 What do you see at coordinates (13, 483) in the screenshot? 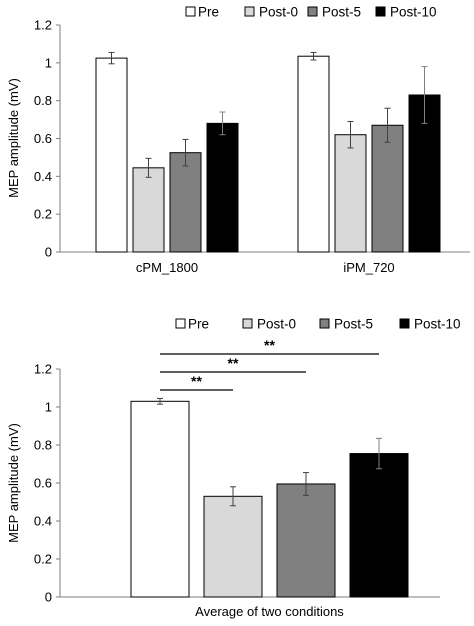
I see `chart2-y-axis-label: MEP amplitude (mV)` at bounding box center [13, 483].